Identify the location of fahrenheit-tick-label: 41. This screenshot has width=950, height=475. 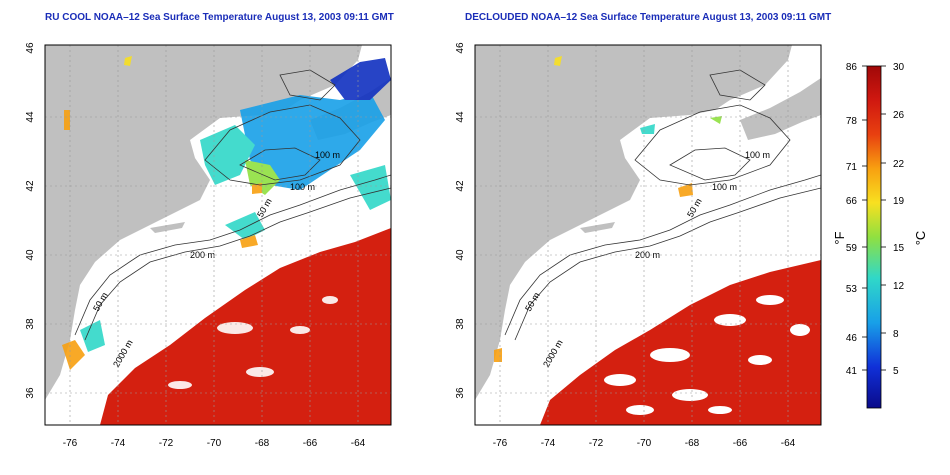
(852, 371).